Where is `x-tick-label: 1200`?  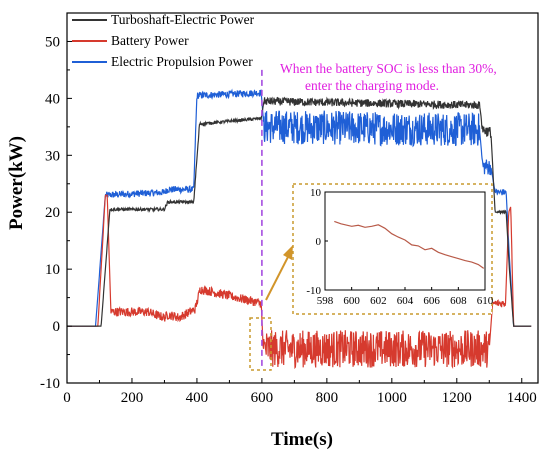 x-tick-label: 1200 is located at coordinates (457, 398).